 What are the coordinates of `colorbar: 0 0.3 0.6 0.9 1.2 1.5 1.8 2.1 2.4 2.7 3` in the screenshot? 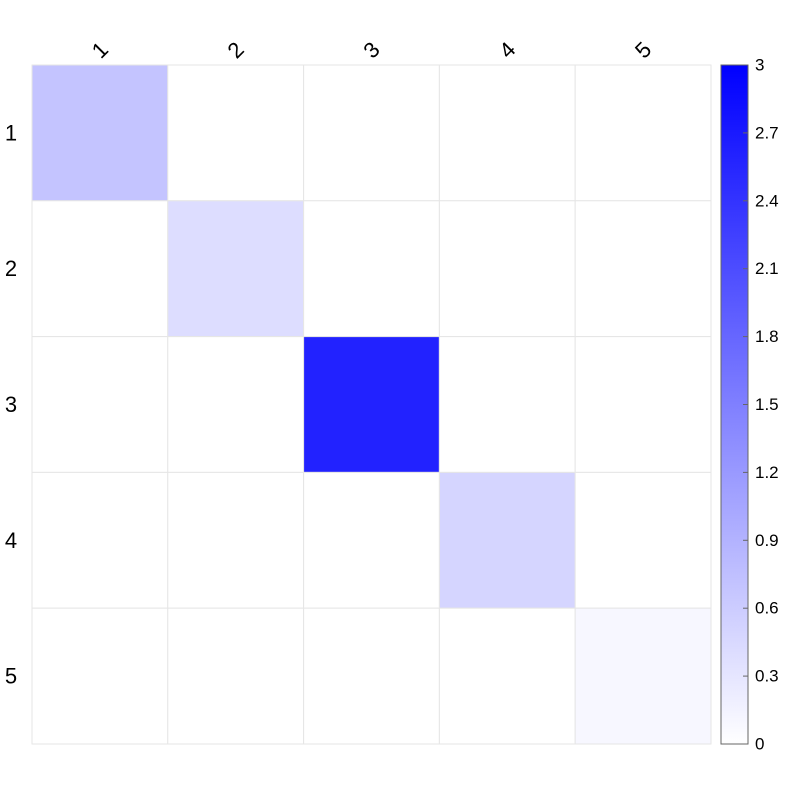 It's located at (749, 405).